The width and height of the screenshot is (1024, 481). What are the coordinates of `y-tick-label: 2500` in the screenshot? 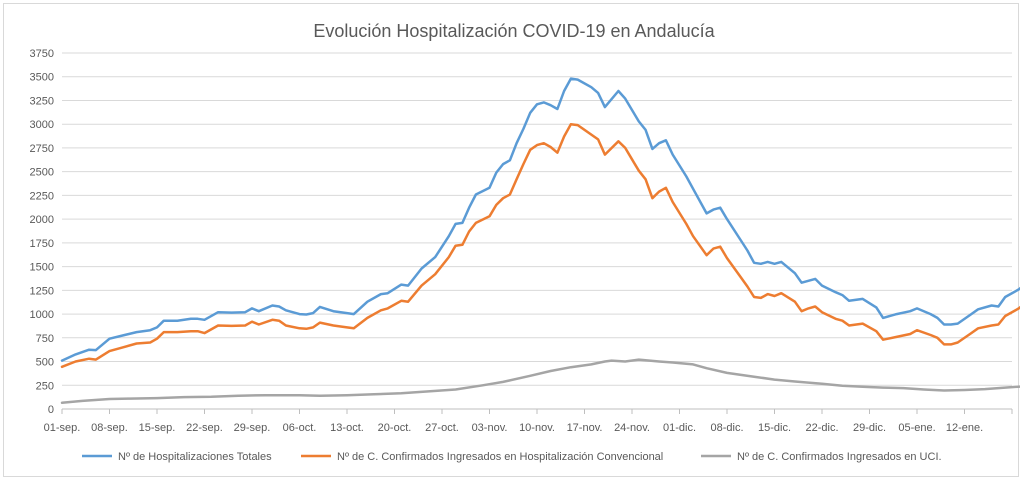 It's located at (42, 173).